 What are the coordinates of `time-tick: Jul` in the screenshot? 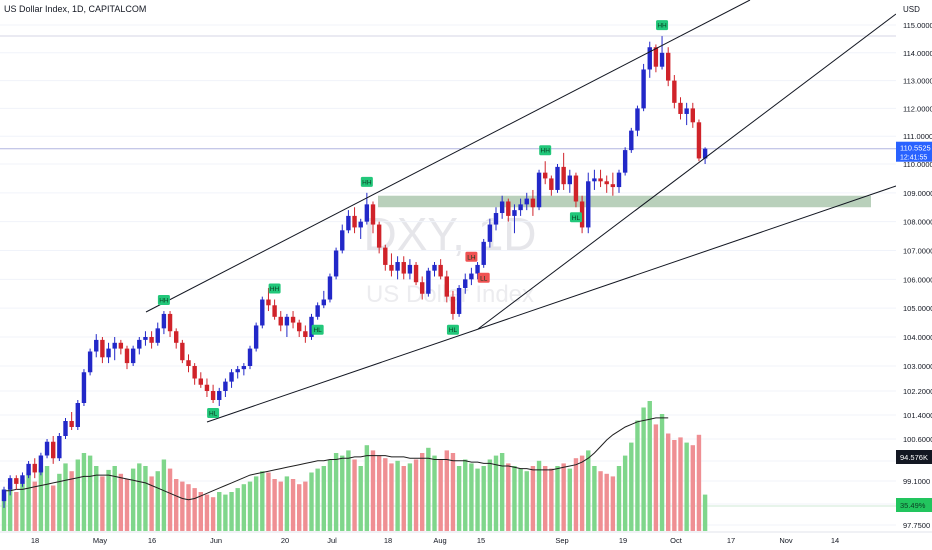 It's located at (332, 540).